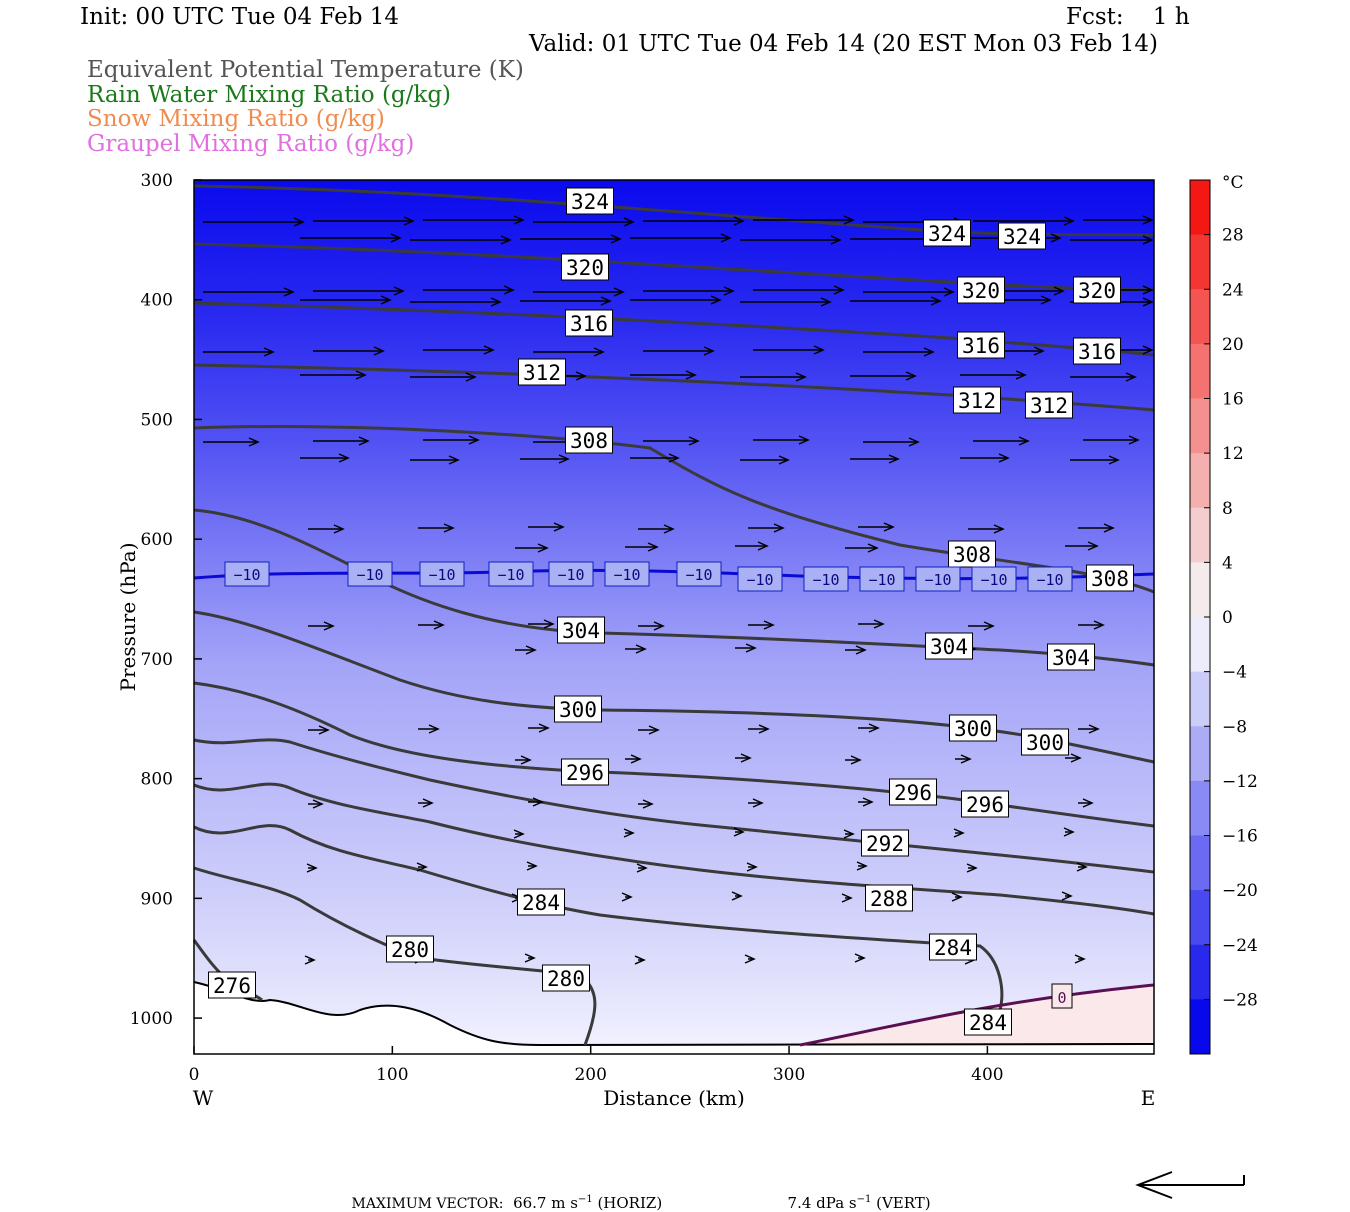  Describe the element at coordinates (789, 1075) in the screenshot. I see `x-tick-label: 300` at that location.